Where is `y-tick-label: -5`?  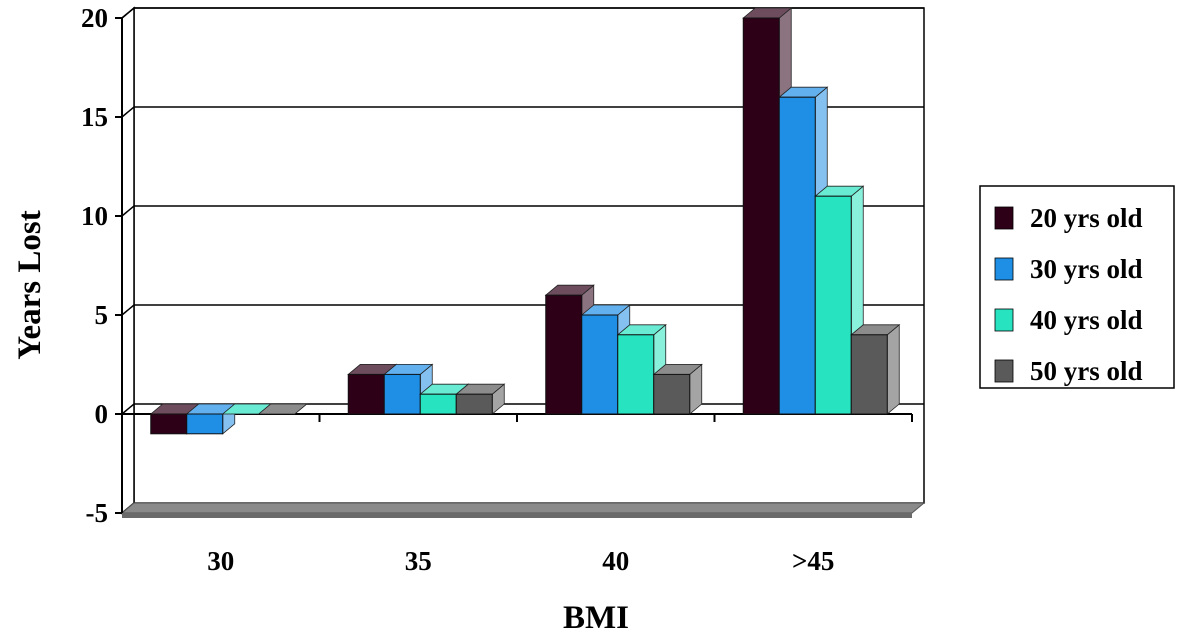
y-tick-label: -5 is located at coordinates (97, 513).